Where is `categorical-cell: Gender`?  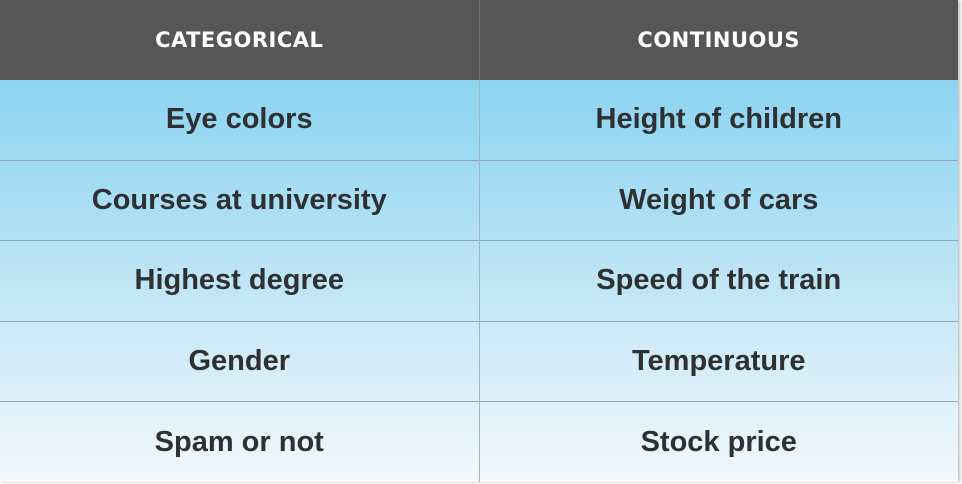
categorical-cell: Gender is located at coordinates (240, 361).